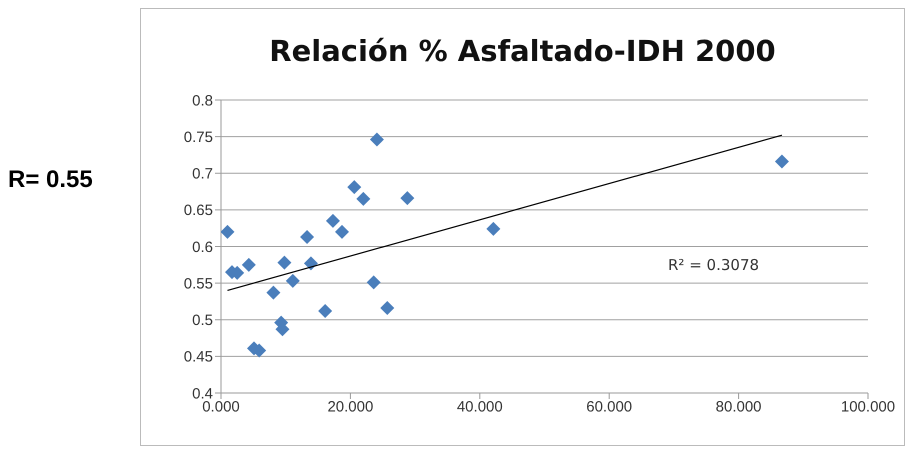  What do you see at coordinates (609, 407) in the screenshot?
I see `x-tick-label: 60.000` at bounding box center [609, 407].